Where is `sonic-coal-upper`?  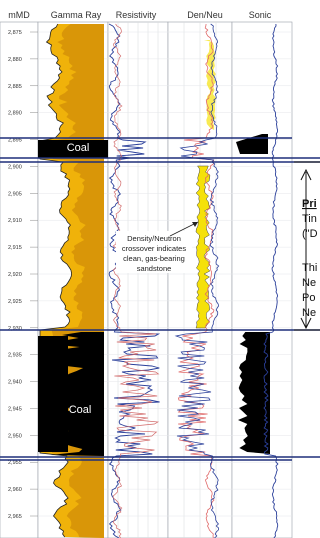
sonic-coal-upper is located at coordinates (252, 144).